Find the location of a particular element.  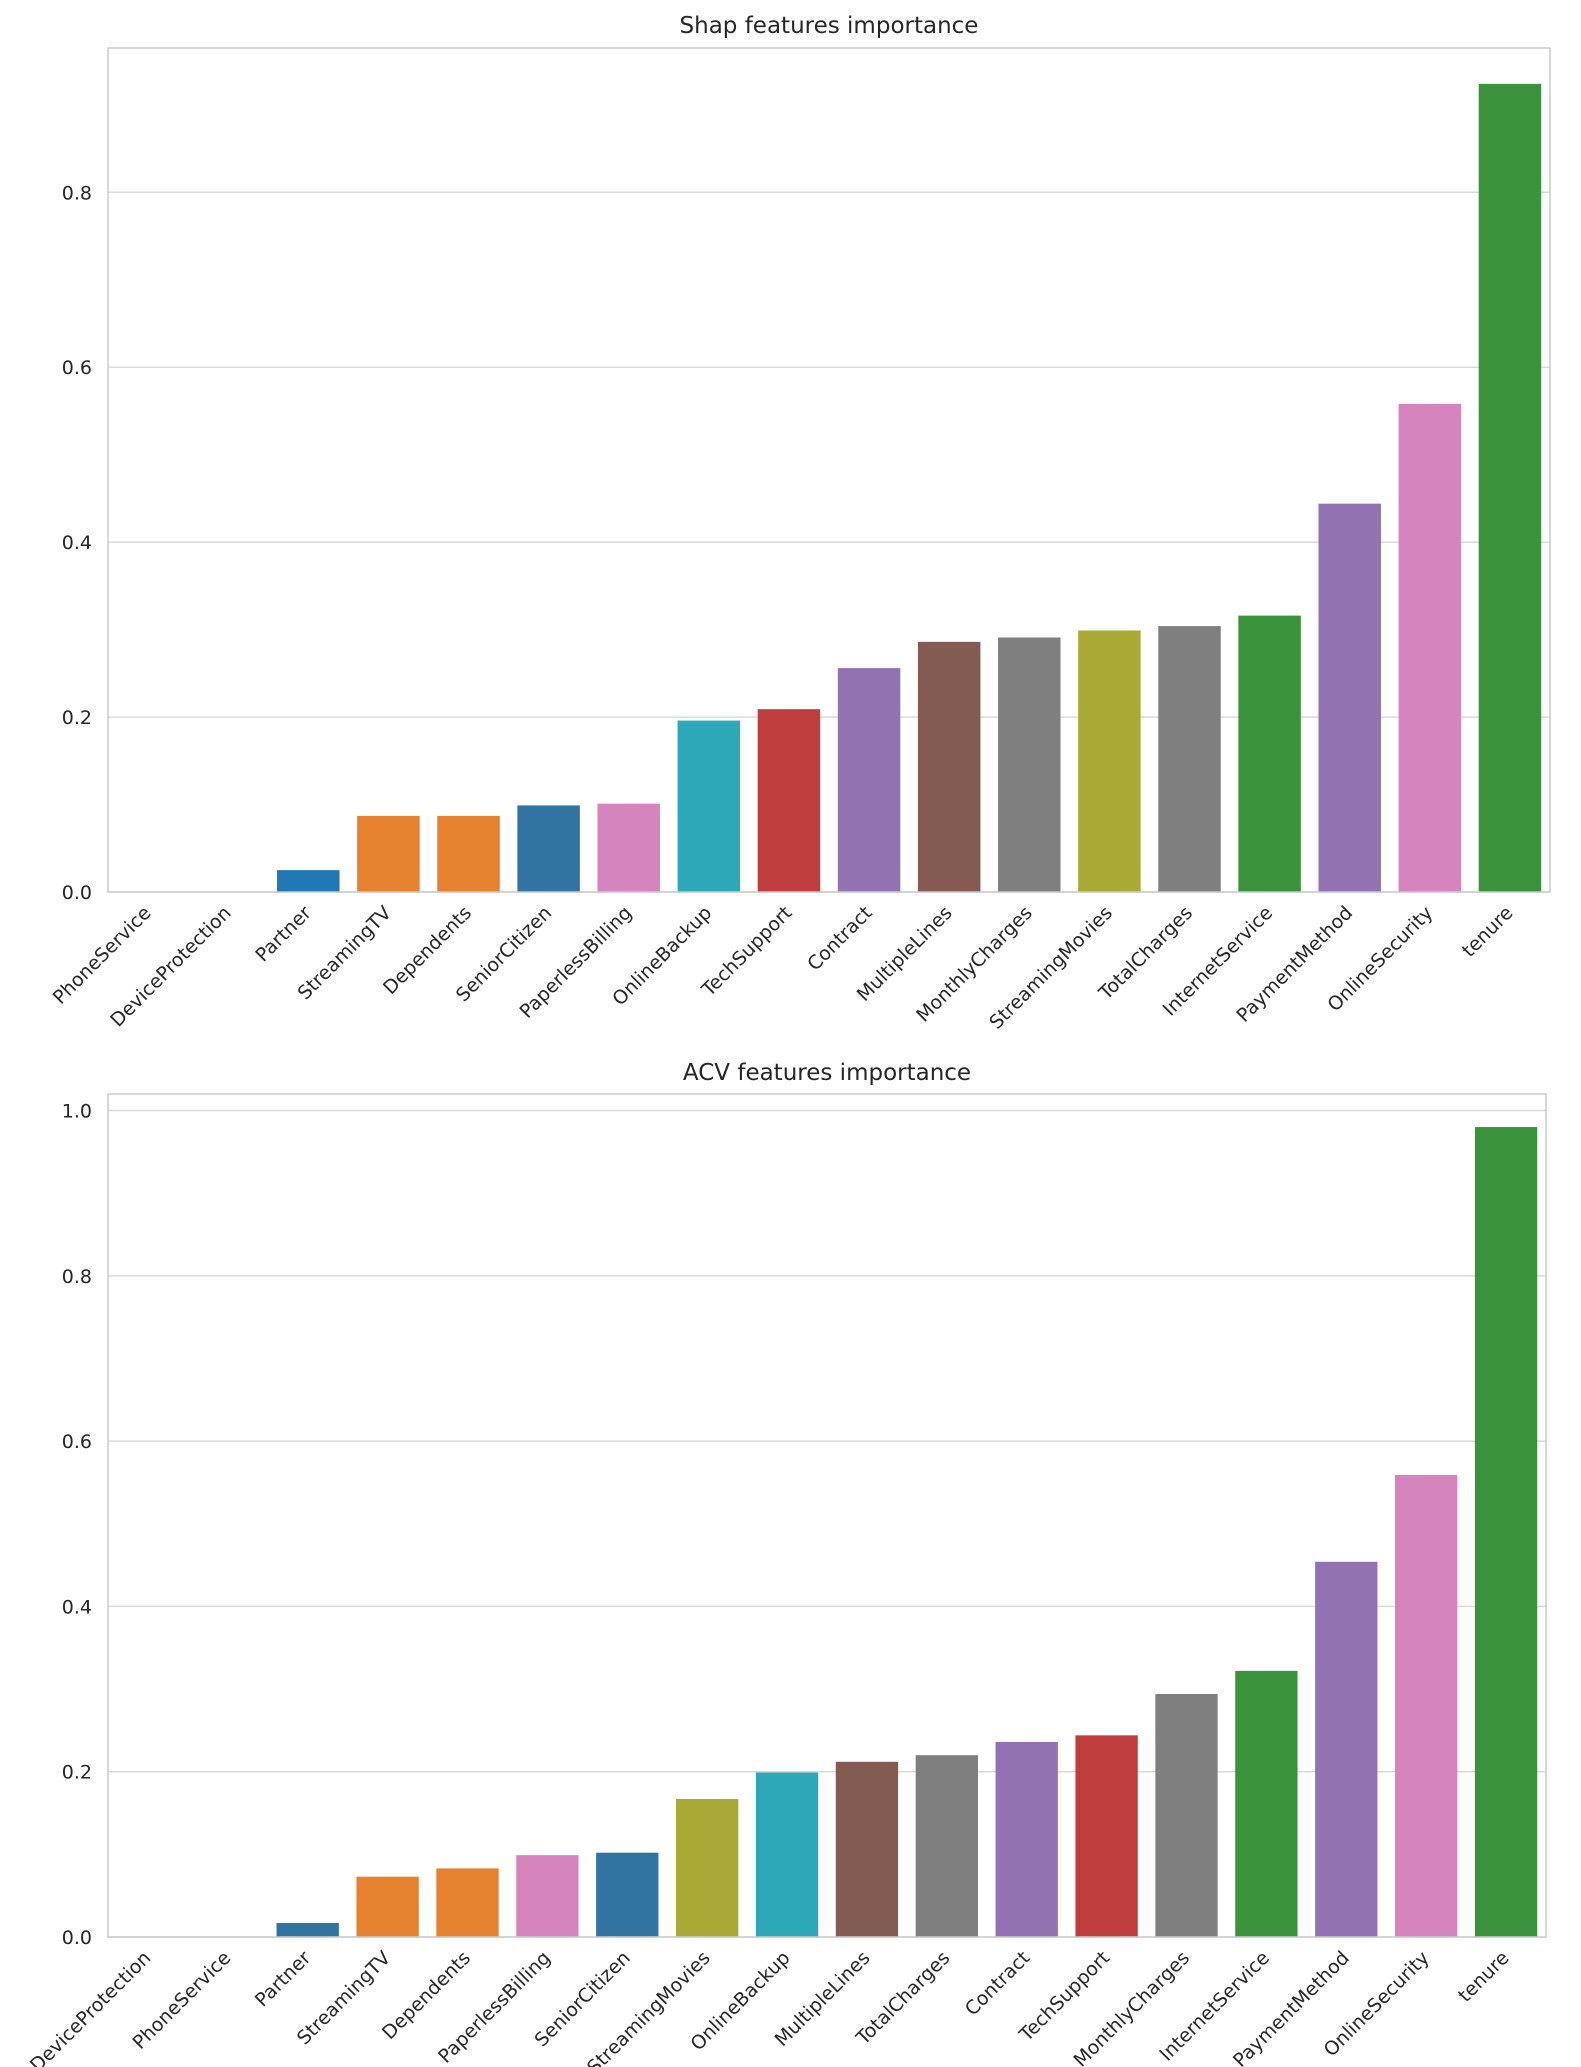

y-tick-label: 1.0 is located at coordinates (77, 1112).